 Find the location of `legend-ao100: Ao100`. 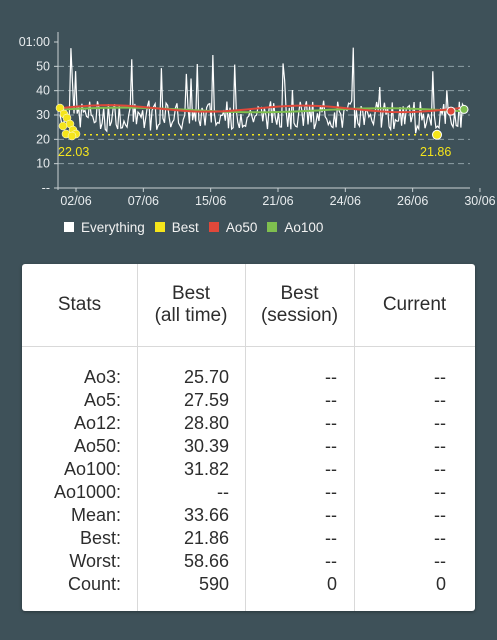

legend-ao100: Ao100 is located at coordinates (295, 227).